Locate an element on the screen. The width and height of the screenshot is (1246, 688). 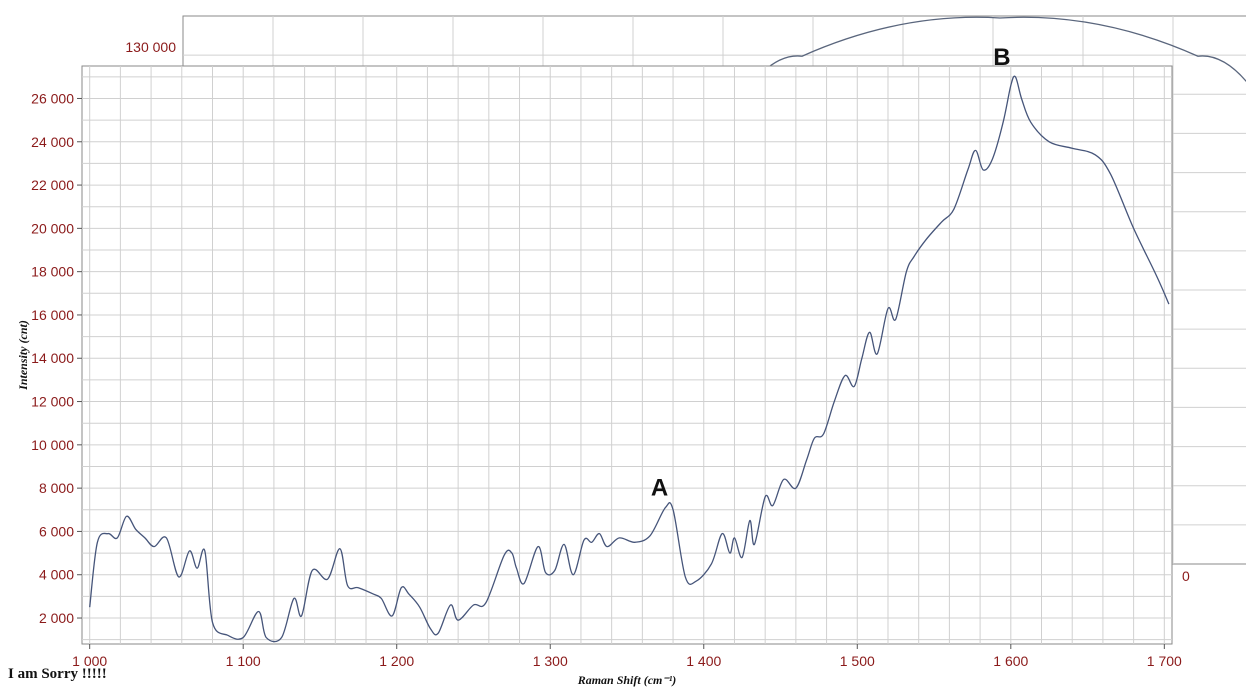
y-tick-label: 26 000 is located at coordinates (52, 98).